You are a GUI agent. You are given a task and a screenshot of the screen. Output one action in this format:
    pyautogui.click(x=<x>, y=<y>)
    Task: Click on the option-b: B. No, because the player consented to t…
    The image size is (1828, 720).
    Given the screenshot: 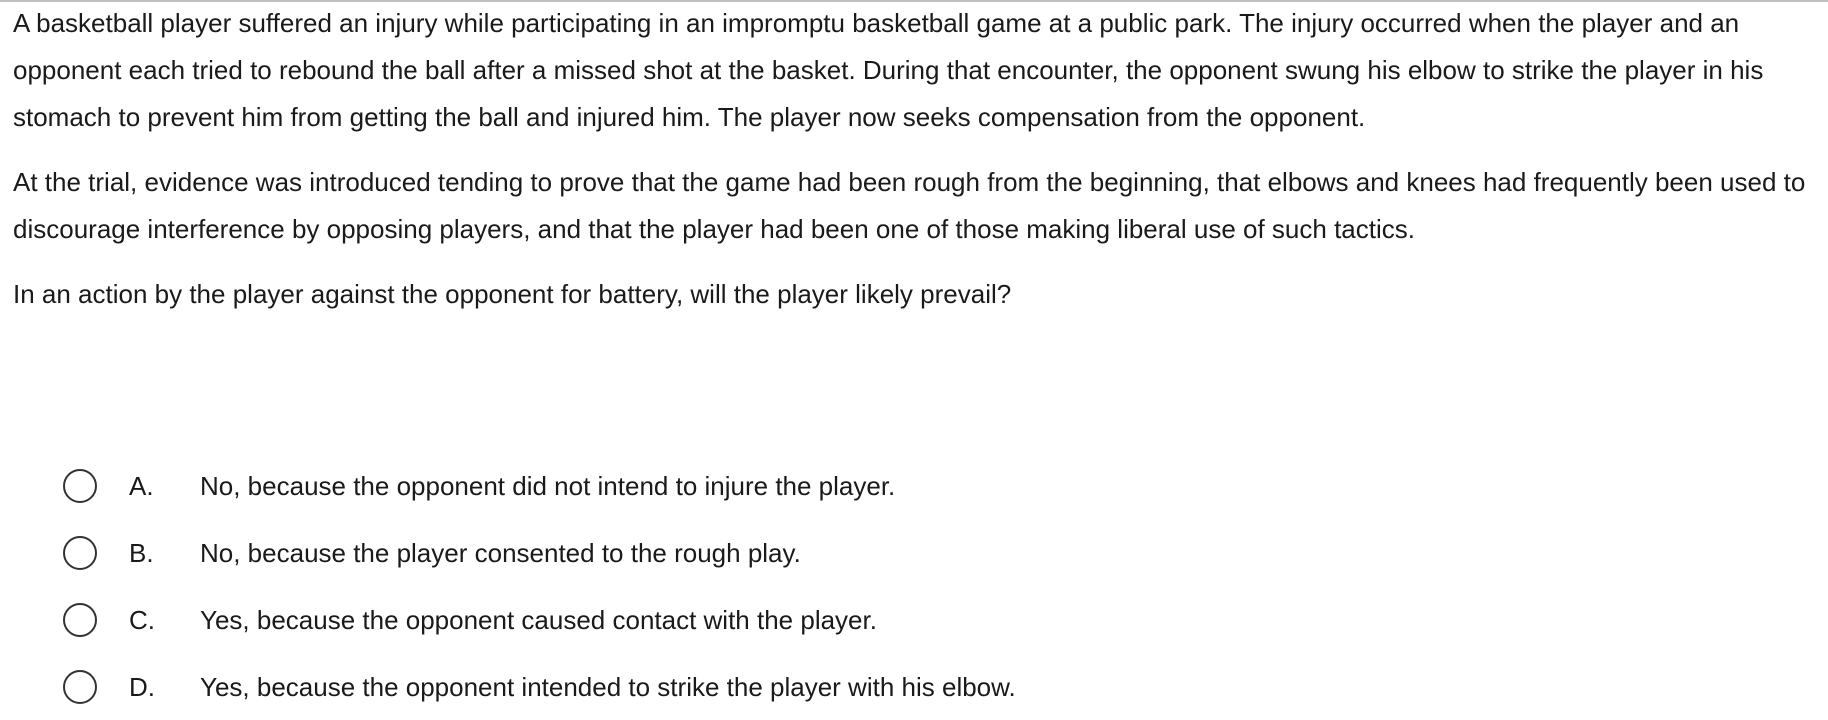 What is the action you would take?
    pyautogui.click(x=913, y=552)
    